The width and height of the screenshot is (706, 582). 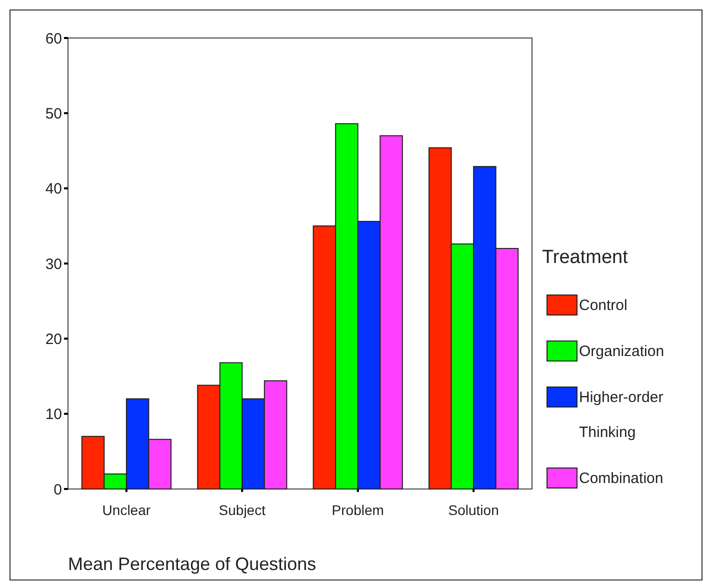 What do you see at coordinates (53, 39) in the screenshot?
I see `y-tick-label: 60` at bounding box center [53, 39].